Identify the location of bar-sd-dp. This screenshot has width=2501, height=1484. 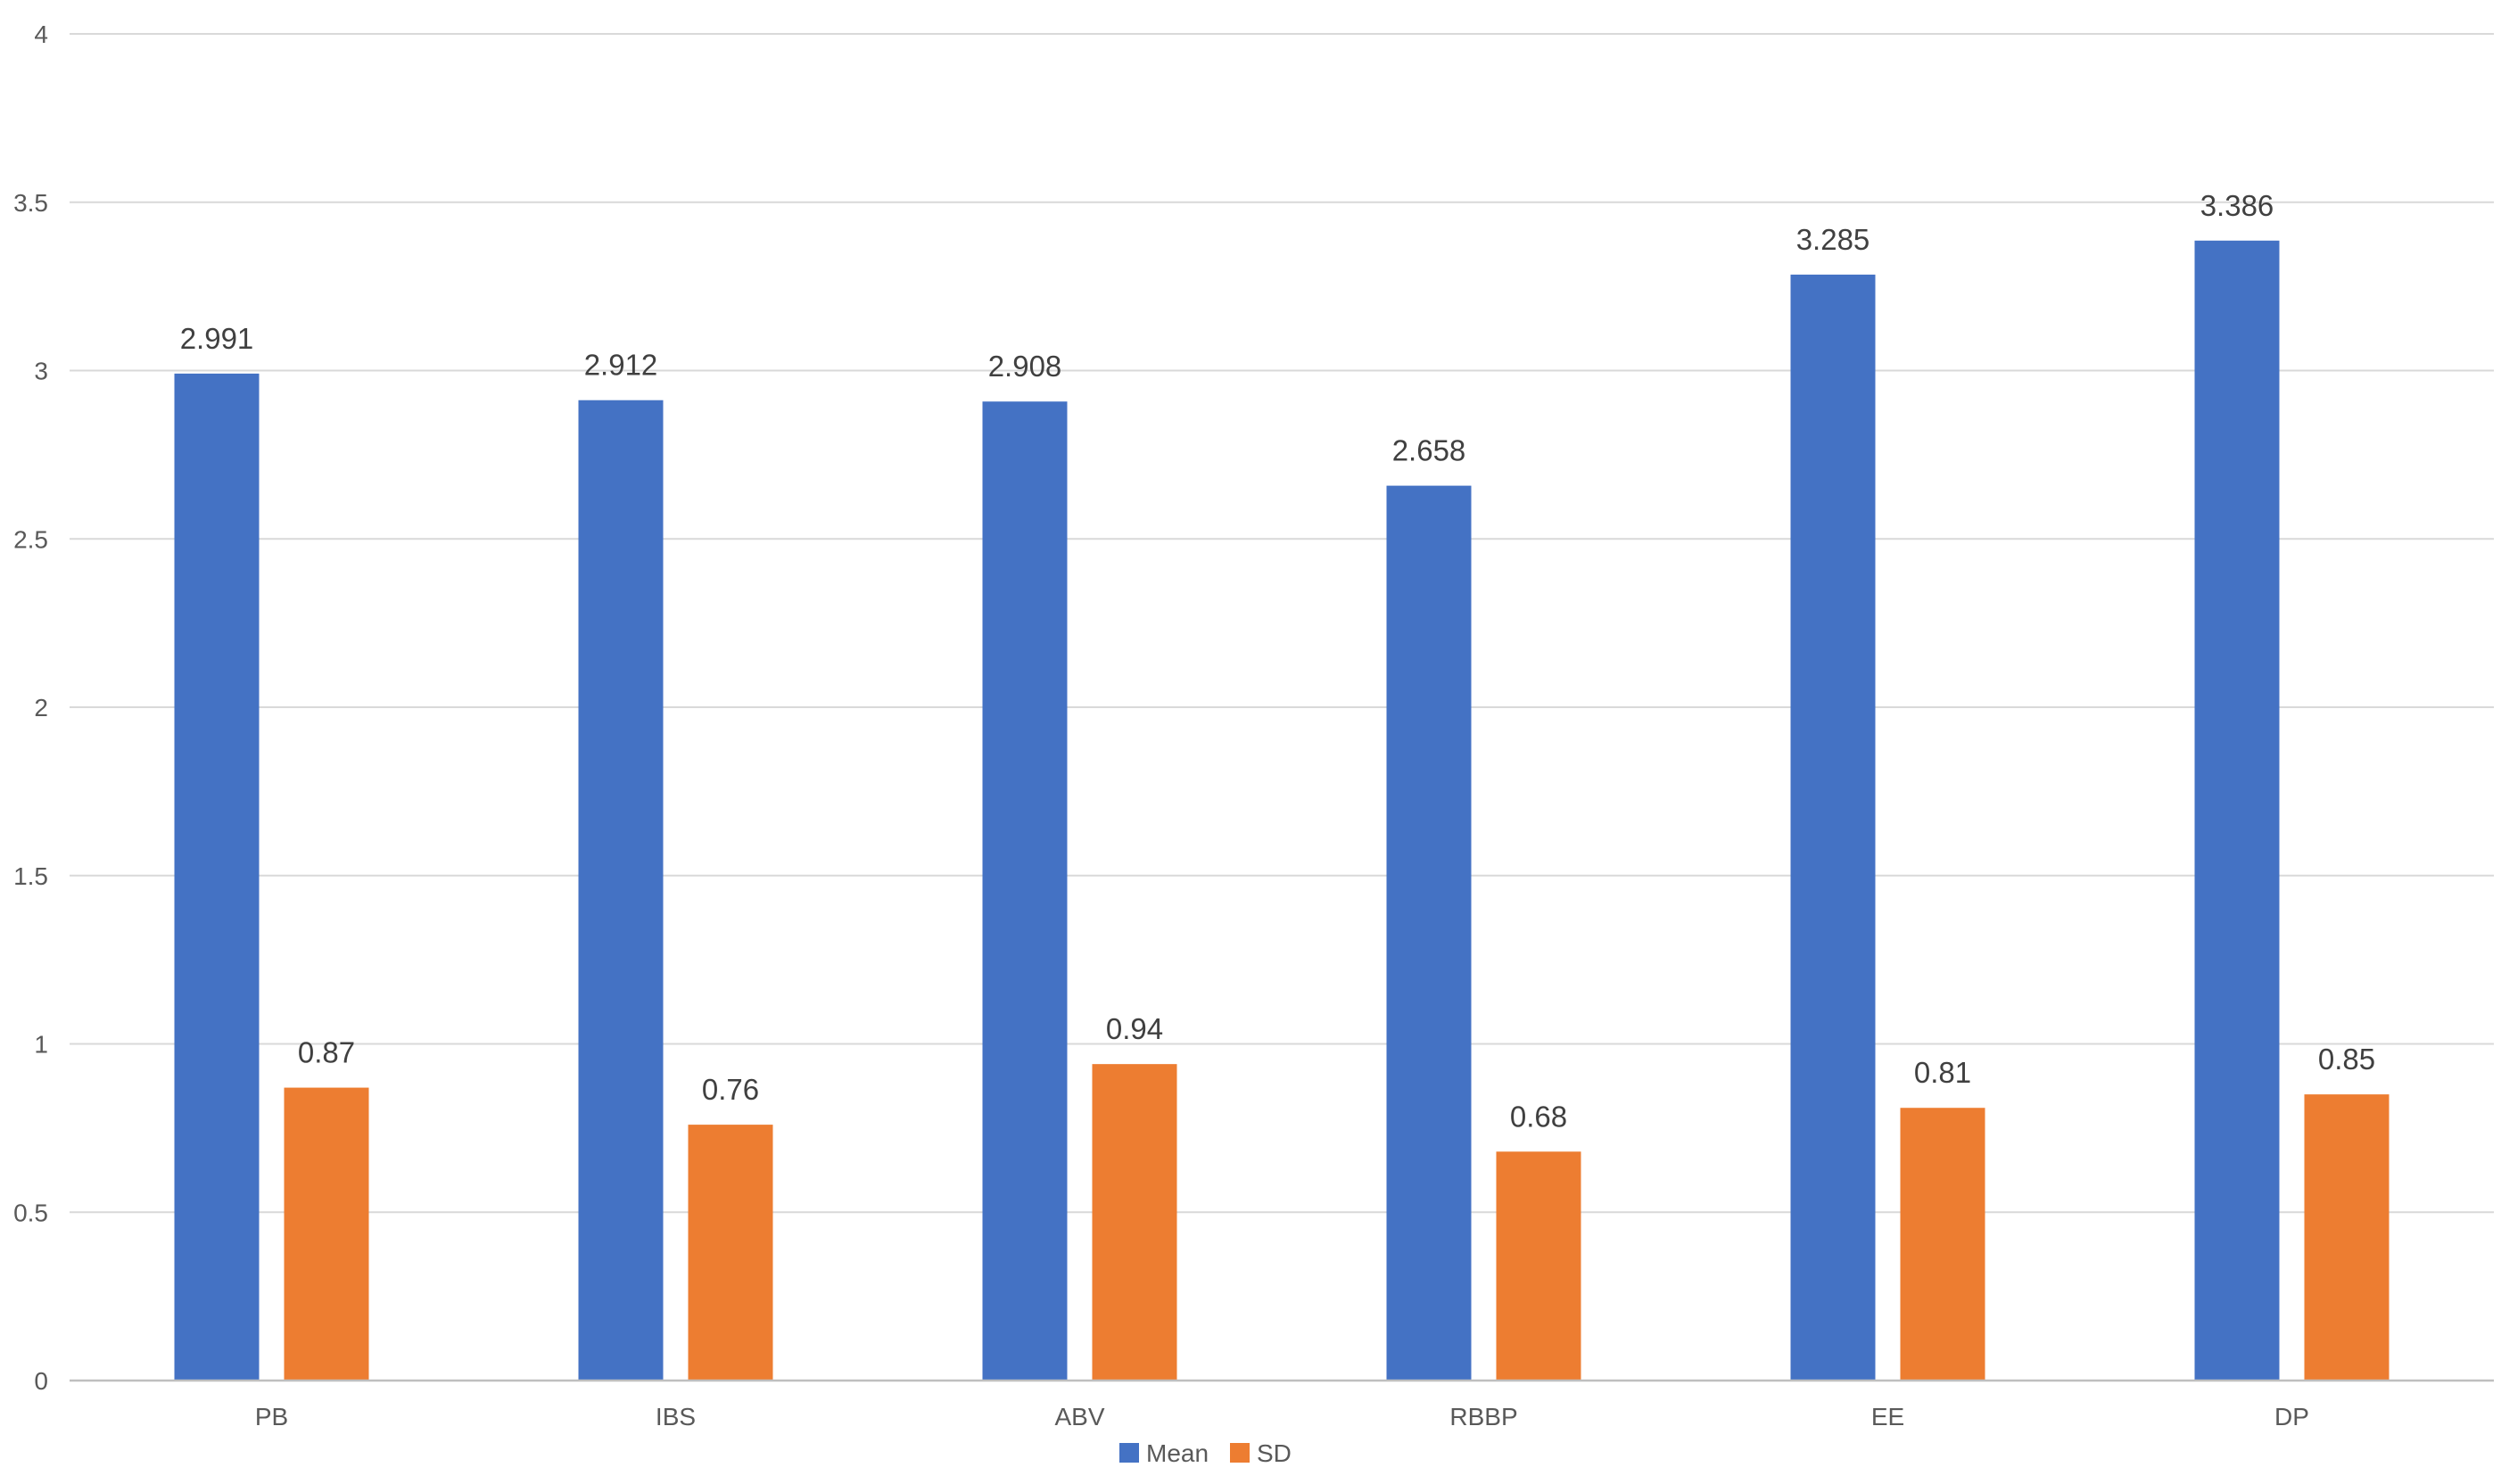
(2347, 1237).